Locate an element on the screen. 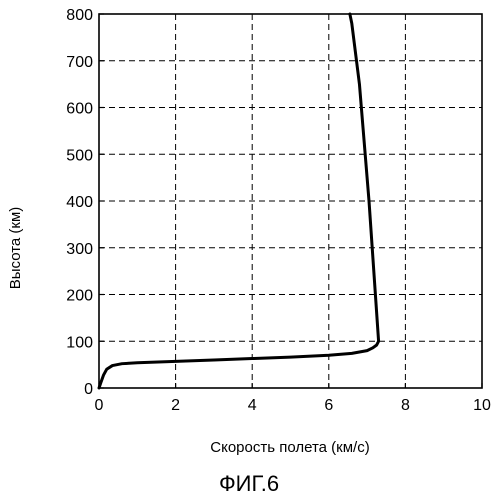 This screenshot has width=495, height=499. y-tick-label: 0 is located at coordinates (88, 389).